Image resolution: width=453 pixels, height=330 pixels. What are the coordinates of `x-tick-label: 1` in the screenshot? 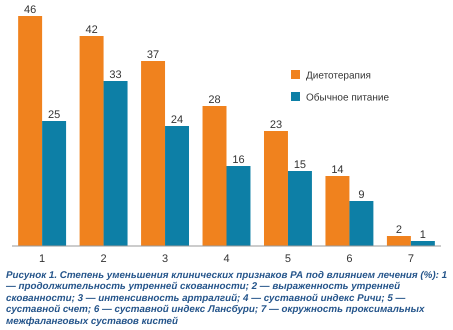 It's located at (42, 259).